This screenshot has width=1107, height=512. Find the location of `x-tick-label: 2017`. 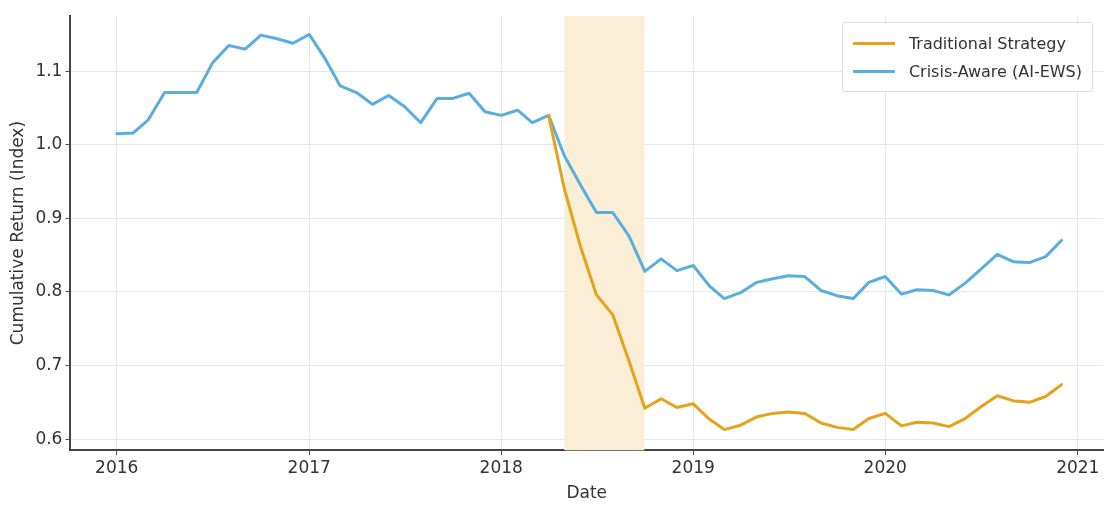

x-tick-label: 2017 is located at coordinates (309, 466).